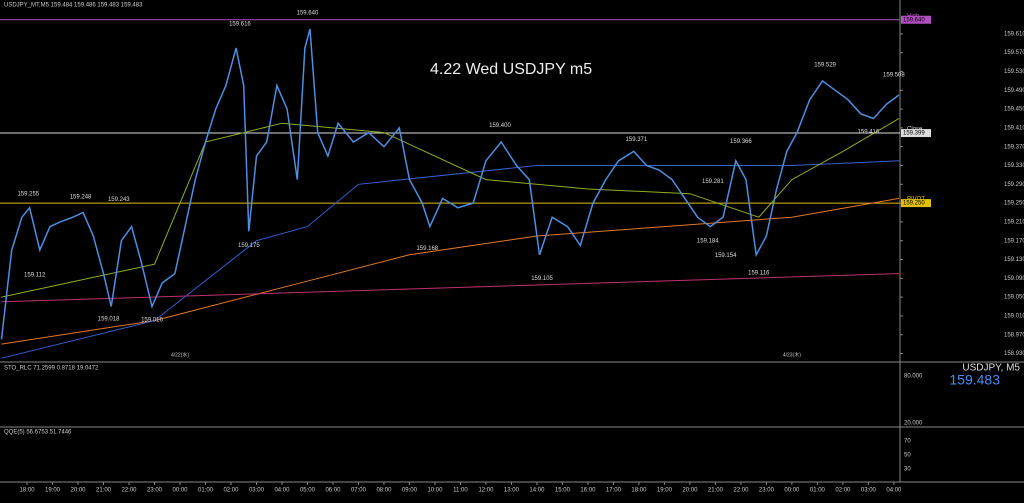 Image resolution: width=1024 pixels, height=503 pixels. I want to click on x-tick-label: 14:00, so click(537, 491).